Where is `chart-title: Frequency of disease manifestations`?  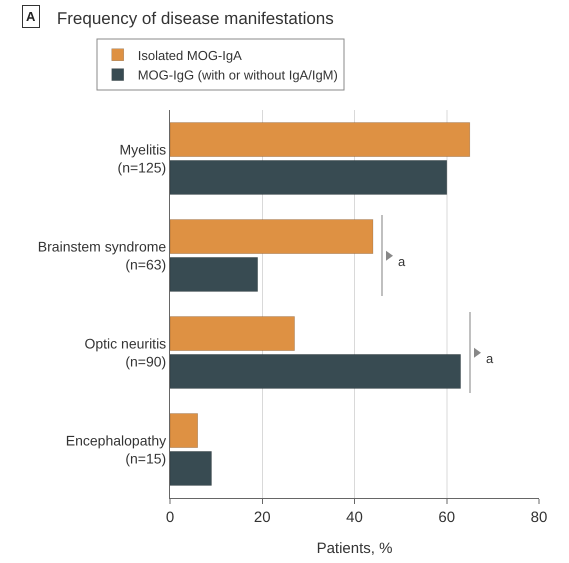
chart-title: Frequency of disease manifestations is located at coordinates (195, 18).